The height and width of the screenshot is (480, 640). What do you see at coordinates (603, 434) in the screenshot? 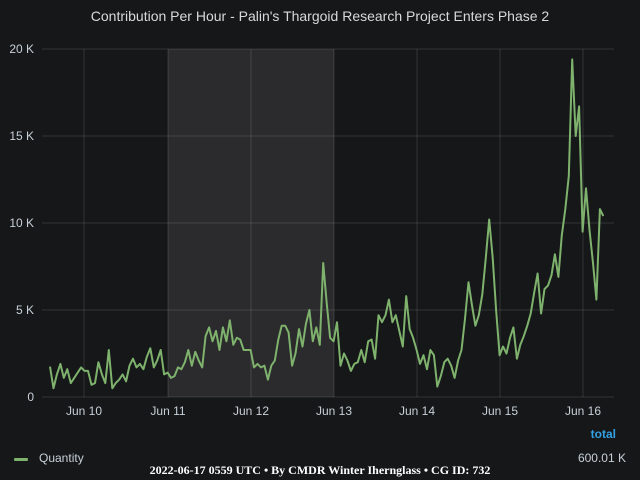
I see `legend-header-total: total` at bounding box center [603, 434].